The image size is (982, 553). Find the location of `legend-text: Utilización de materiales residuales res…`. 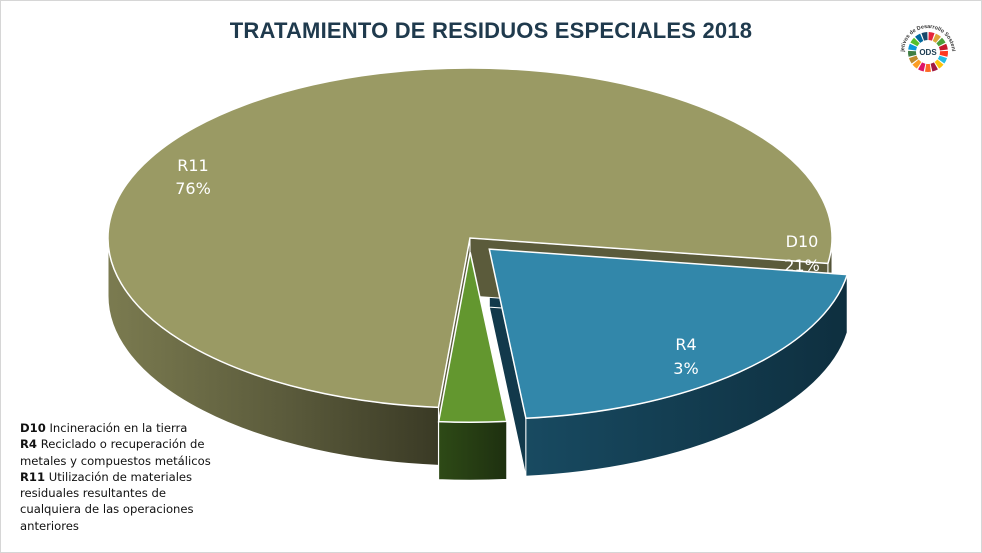

legend-text: Utilización de materiales residuales res… is located at coordinates (107, 501).